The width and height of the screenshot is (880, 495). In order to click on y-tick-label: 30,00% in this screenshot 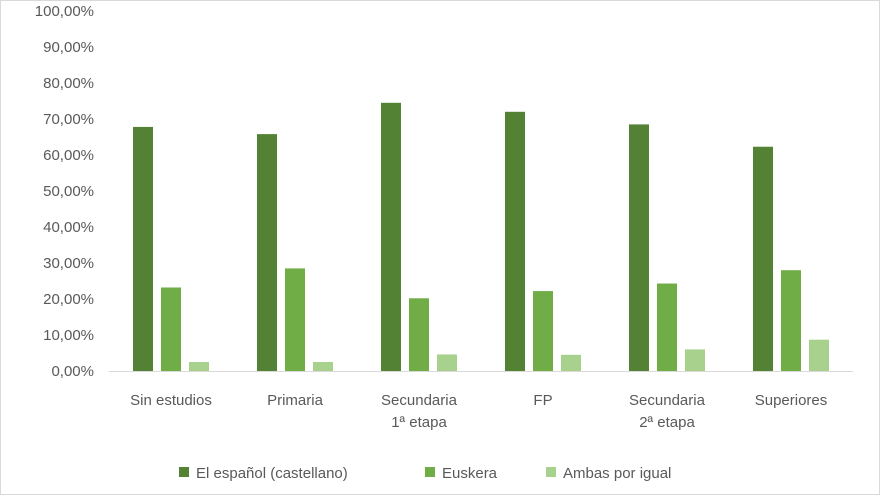, I will do `click(68, 263)`.